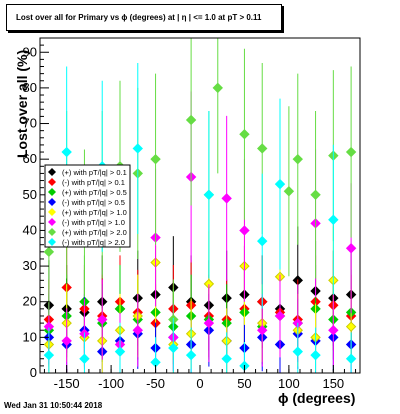  Describe the element at coordinates (22, 103) in the screenshot. I see `y-axis-label: Lost over all (%)` at that location.